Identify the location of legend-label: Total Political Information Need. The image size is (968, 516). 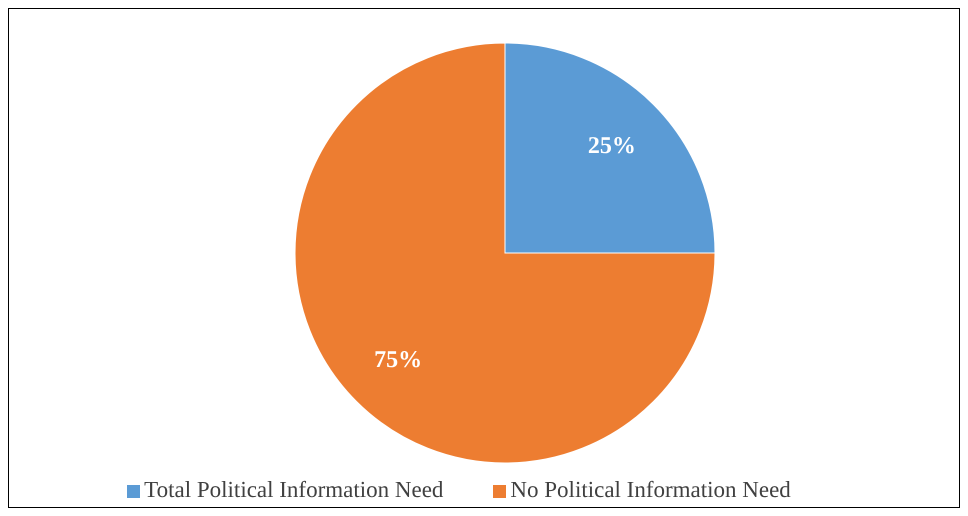
(294, 489).